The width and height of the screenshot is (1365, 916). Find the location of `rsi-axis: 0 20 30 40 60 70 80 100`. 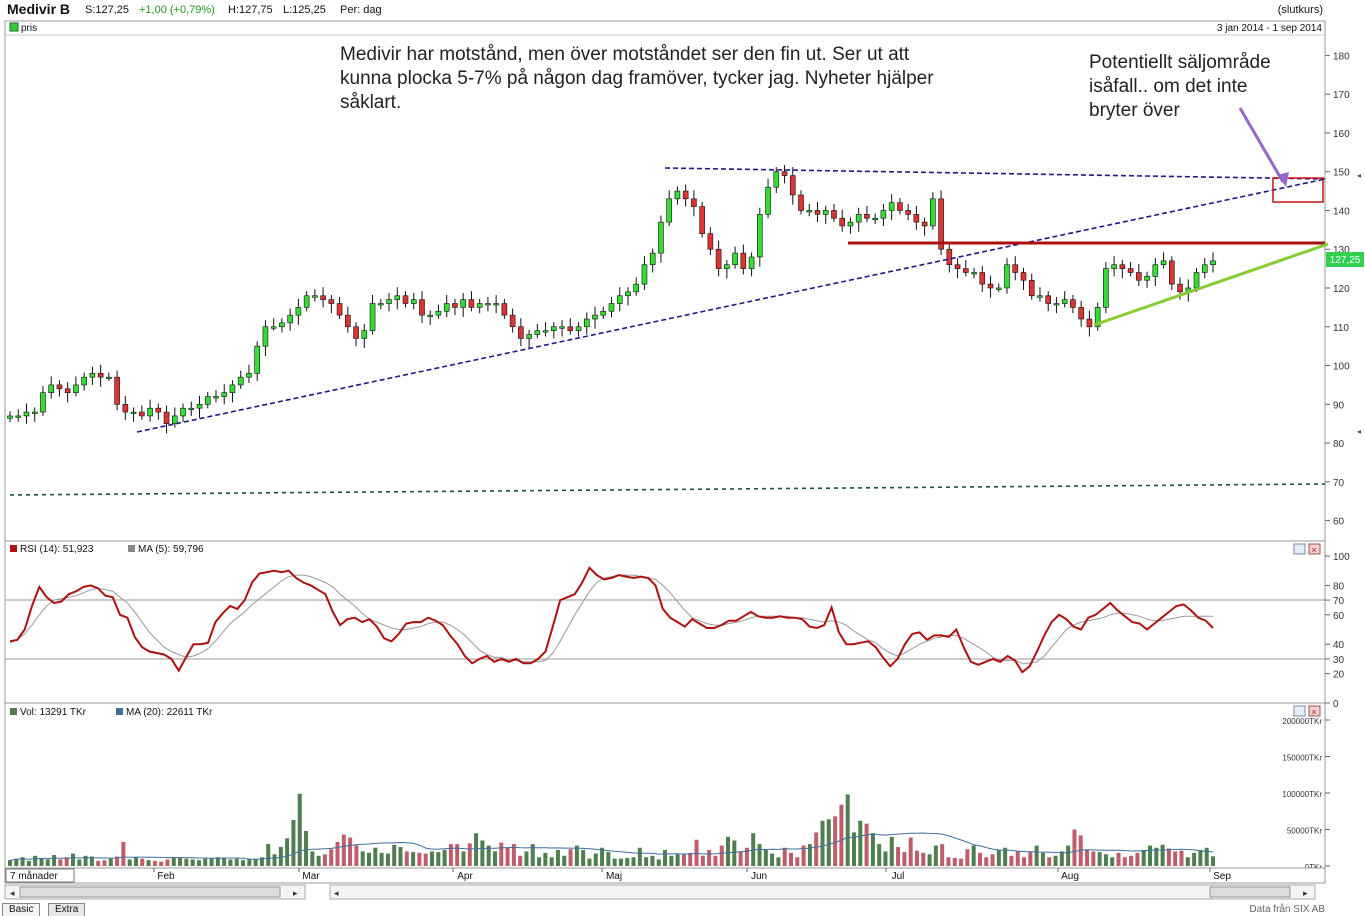

rsi-axis: 0 20 30 40 60 70 80 100 is located at coordinates (1337, 631).